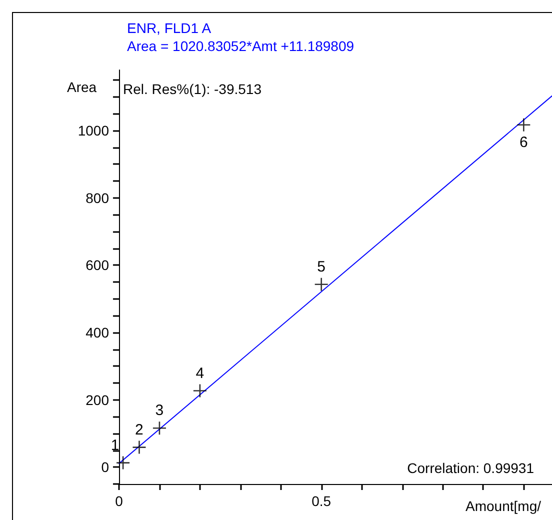  What do you see at coordinates (139, 429) in the screenshot?
I see `annotation: 2` at bounding box center [139, 429].